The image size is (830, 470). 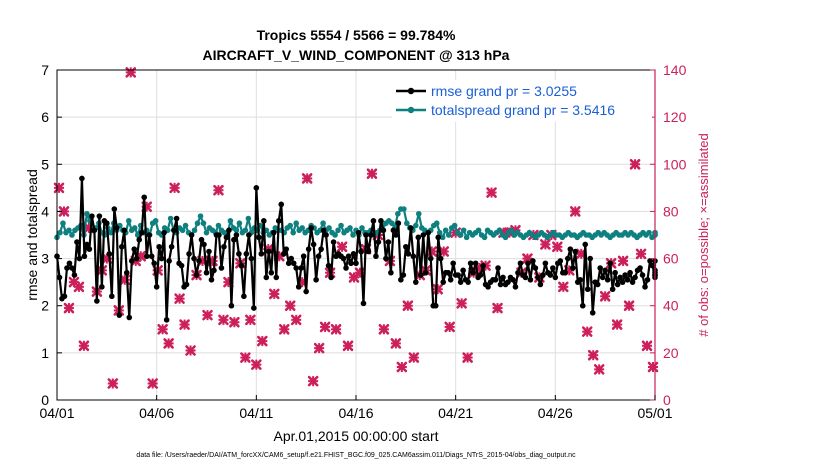 I want to click on y-tick-label-left: 4, so click(x=45, y=211).